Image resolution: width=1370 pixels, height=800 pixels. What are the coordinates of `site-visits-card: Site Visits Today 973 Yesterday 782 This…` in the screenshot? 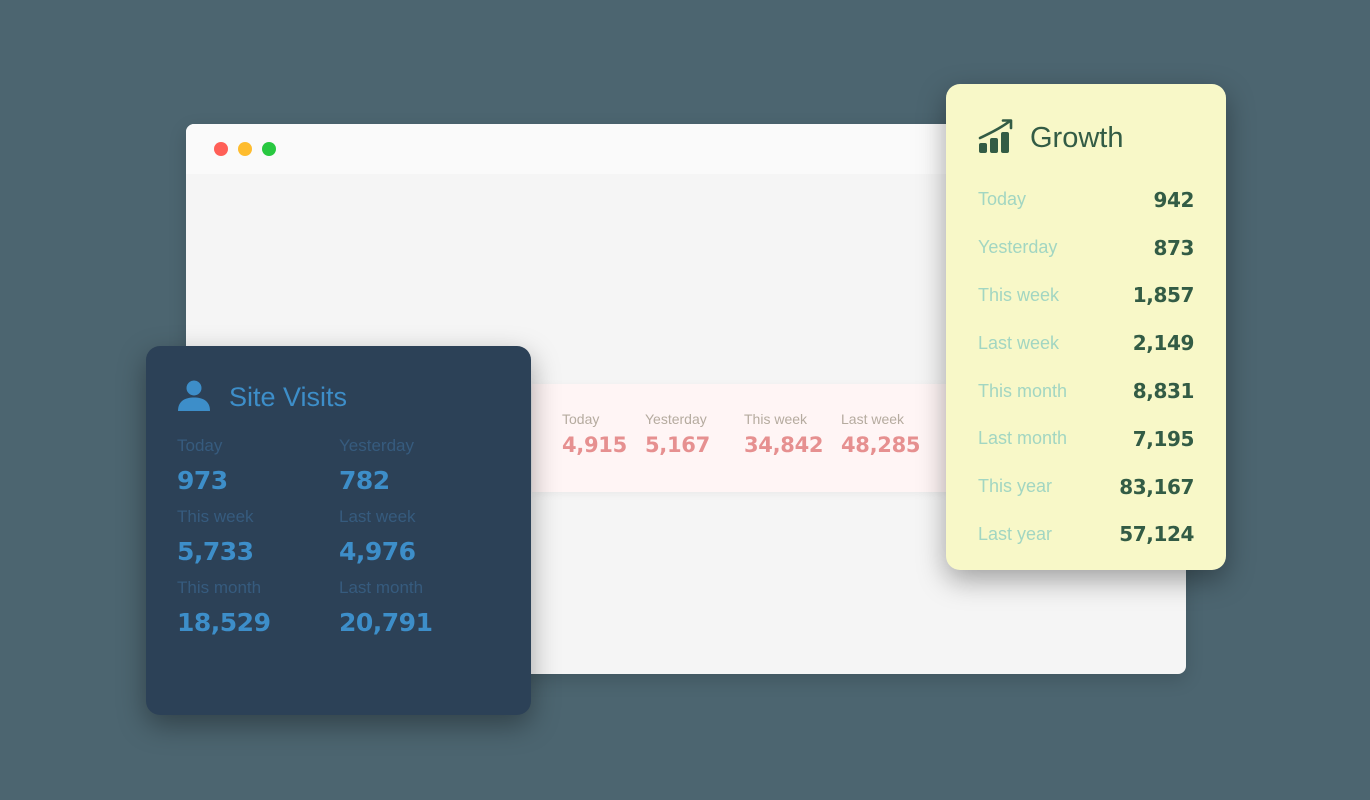 It's located at (338, 530).